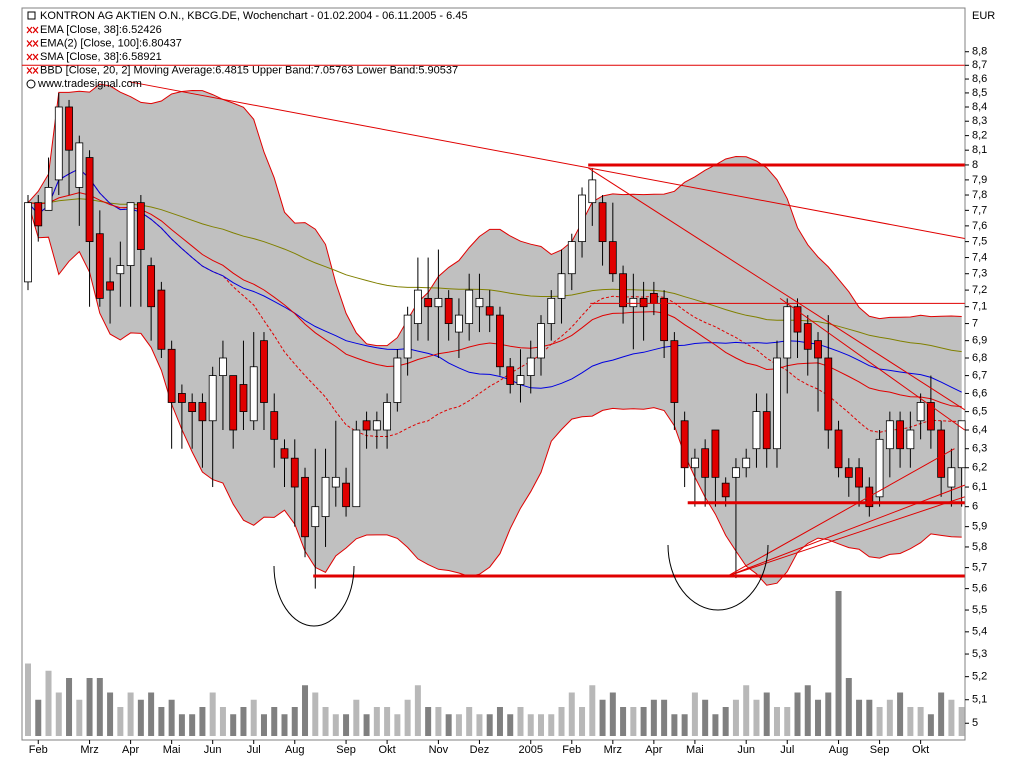 The image size is (1024, 768). What do you see at coordinates (979, 52) in the screenshot?
I see `y-tick-label: 8,8` at bounding box center [979, 52].